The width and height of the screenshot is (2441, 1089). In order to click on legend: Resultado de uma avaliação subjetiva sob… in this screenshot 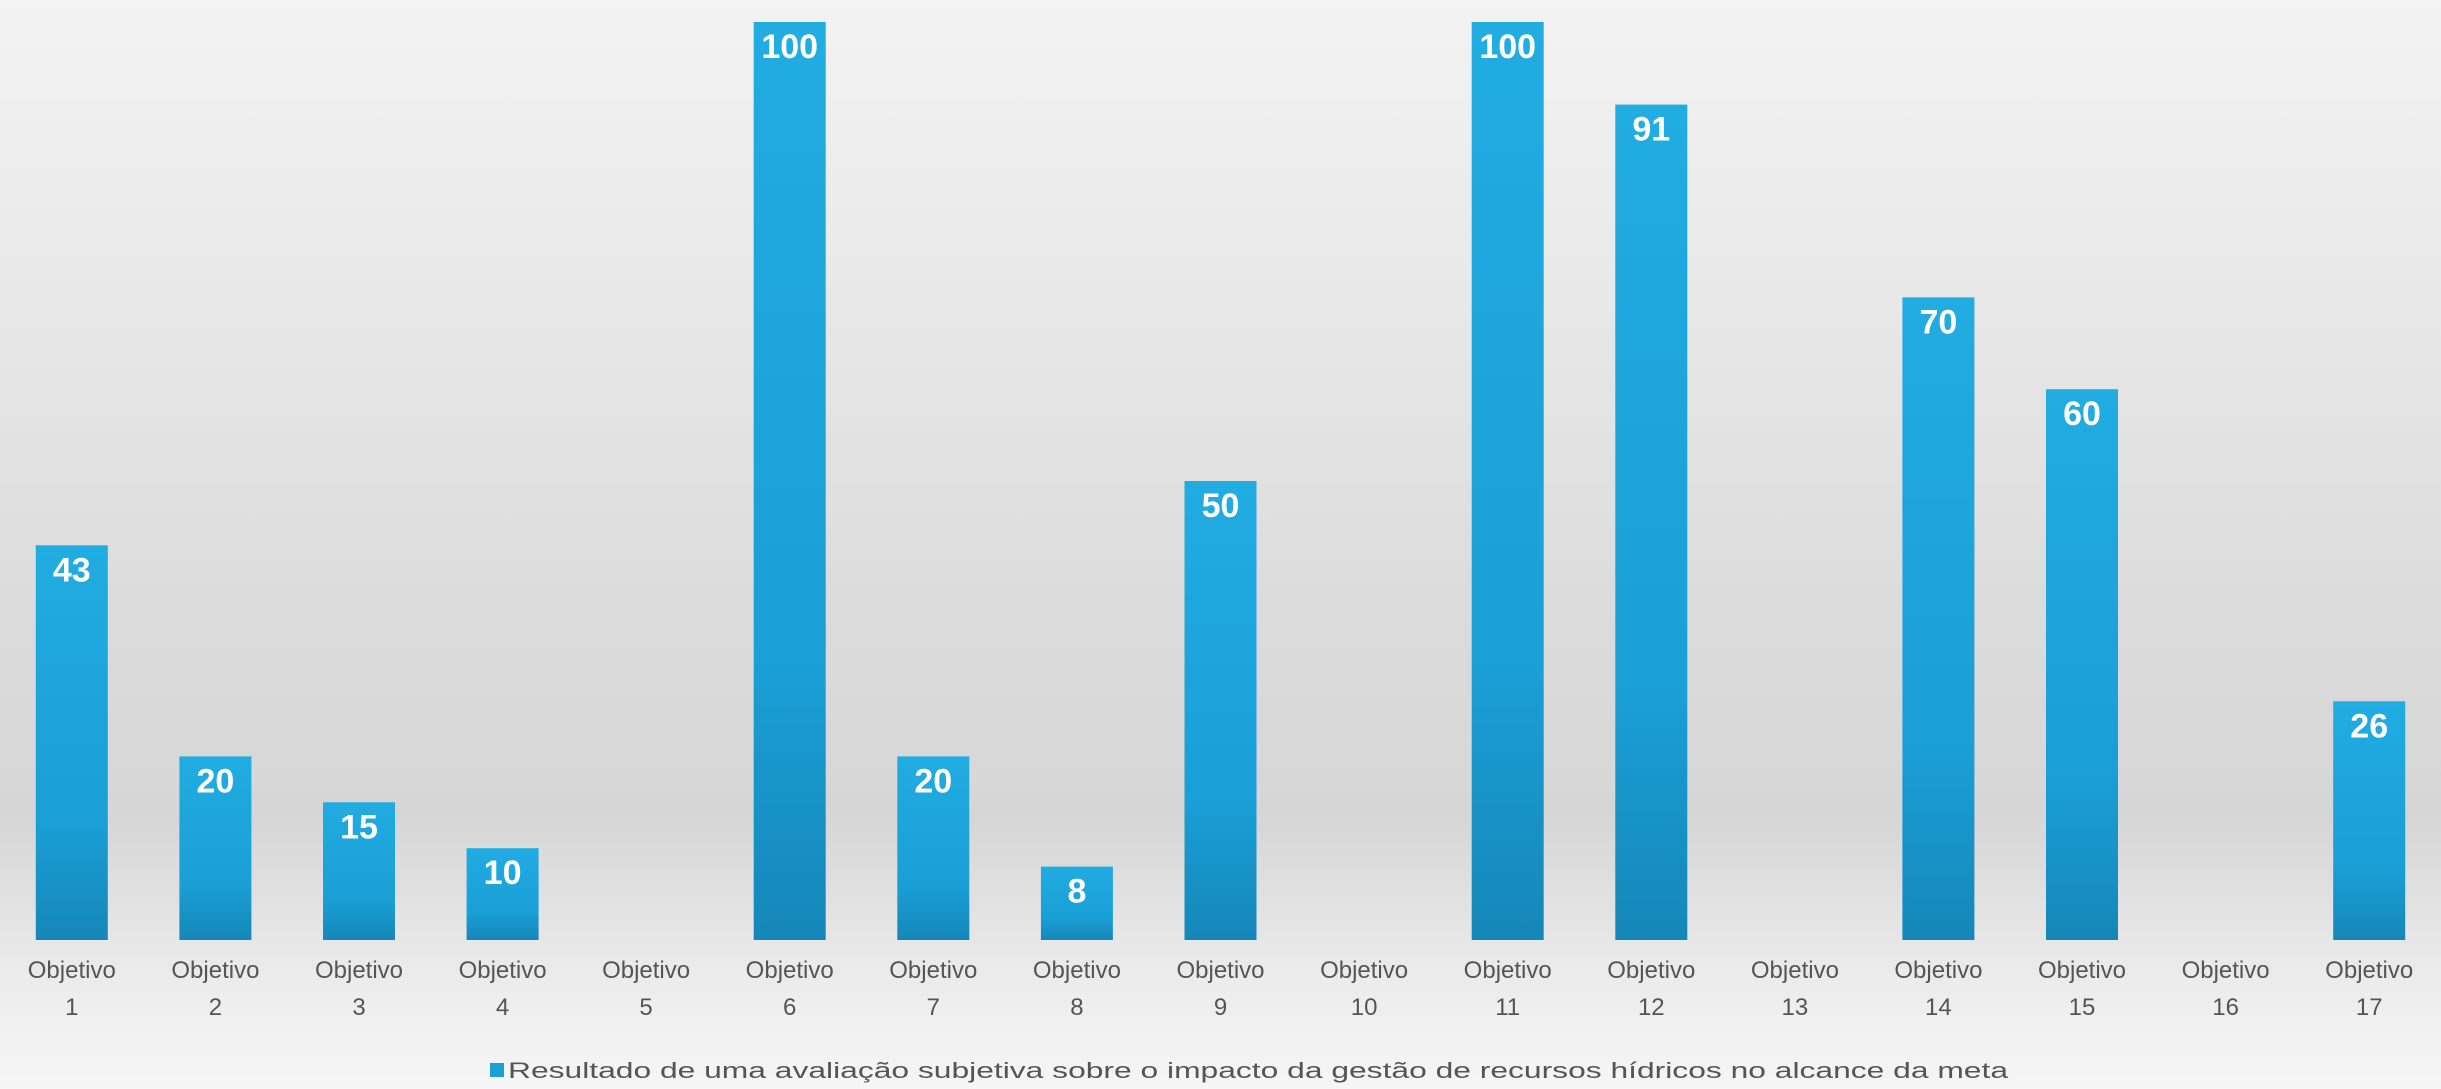, I will do `click(1249, 1070)`.